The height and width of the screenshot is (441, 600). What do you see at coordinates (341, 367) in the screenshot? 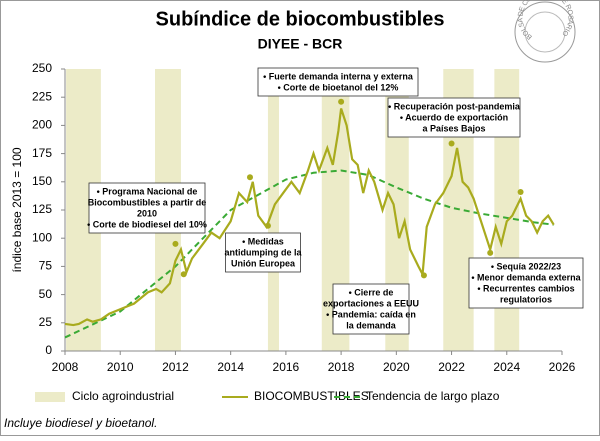
I see `x-tick-label: 2018` at bounding box center [341, 367].